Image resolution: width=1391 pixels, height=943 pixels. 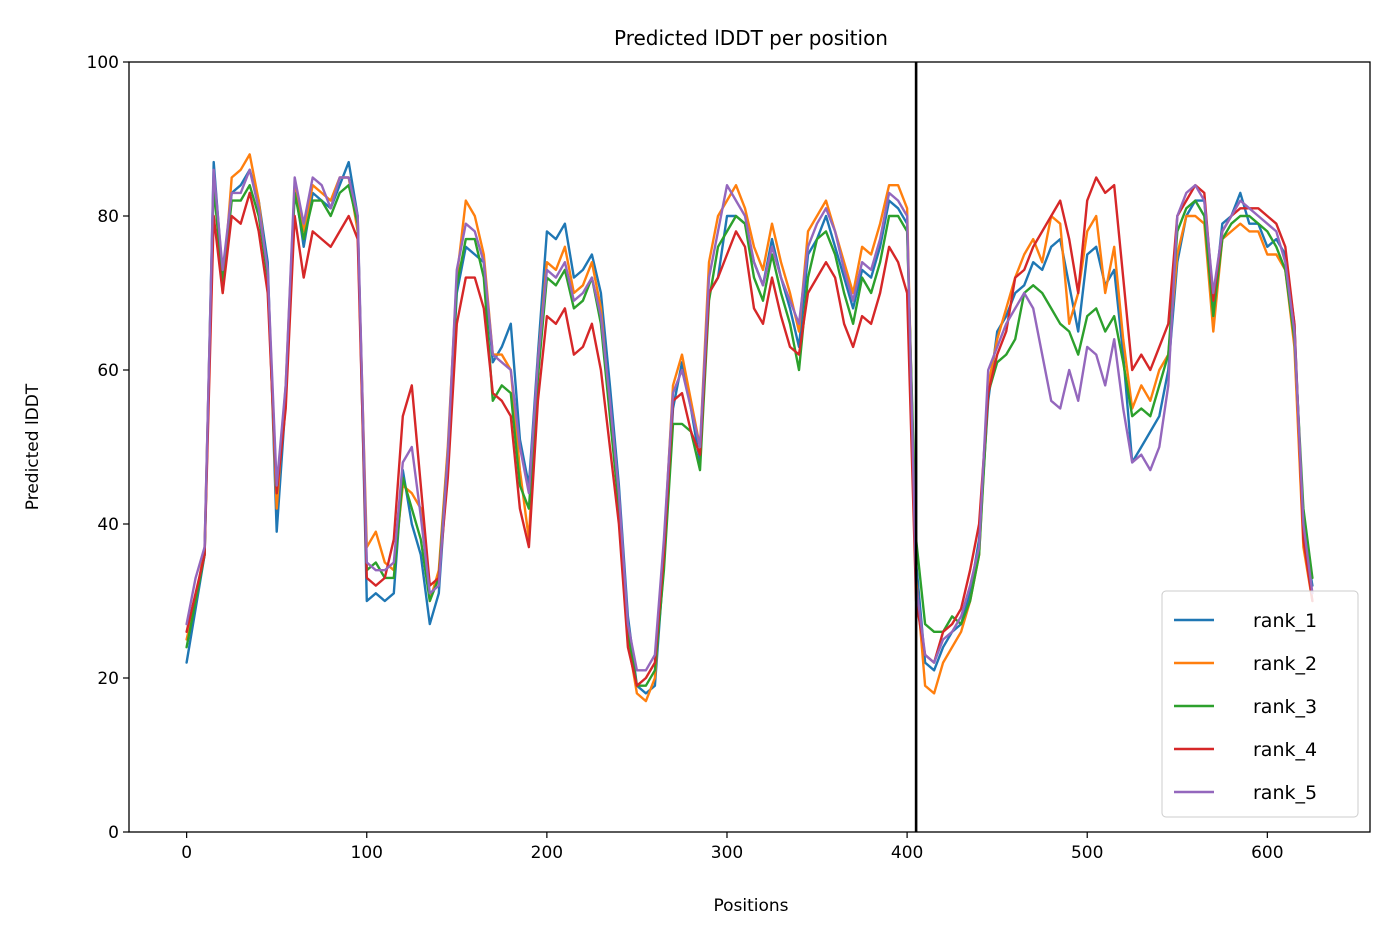 What do you see at coordinates (907, 853) in the screenshot?
I see `x-tick-label: 400` at bounding box center [907, 853].